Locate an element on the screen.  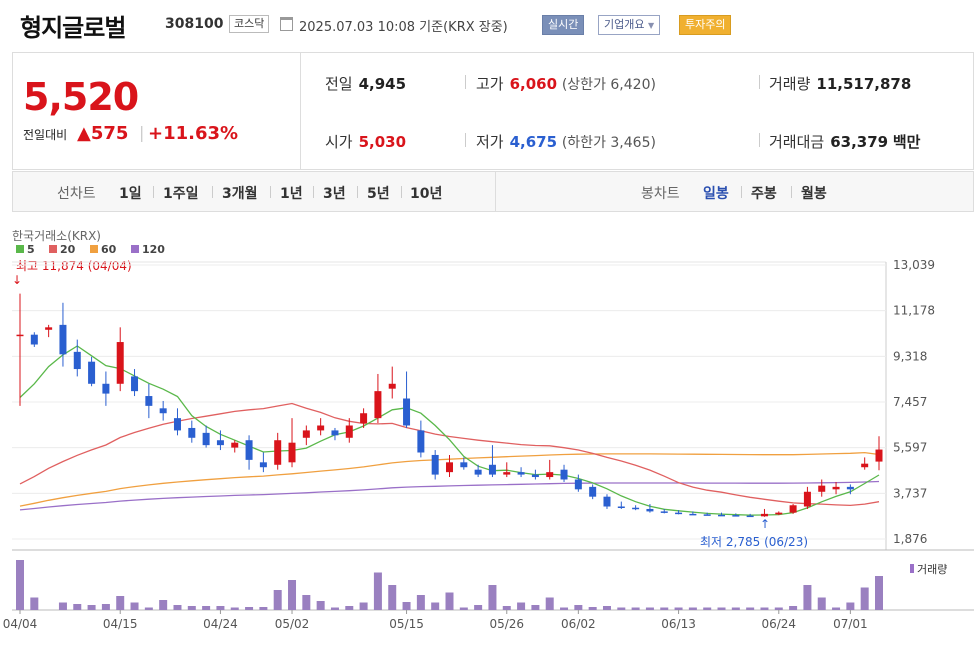
stat-value: 4,945 is located at coordinates (382, 84).